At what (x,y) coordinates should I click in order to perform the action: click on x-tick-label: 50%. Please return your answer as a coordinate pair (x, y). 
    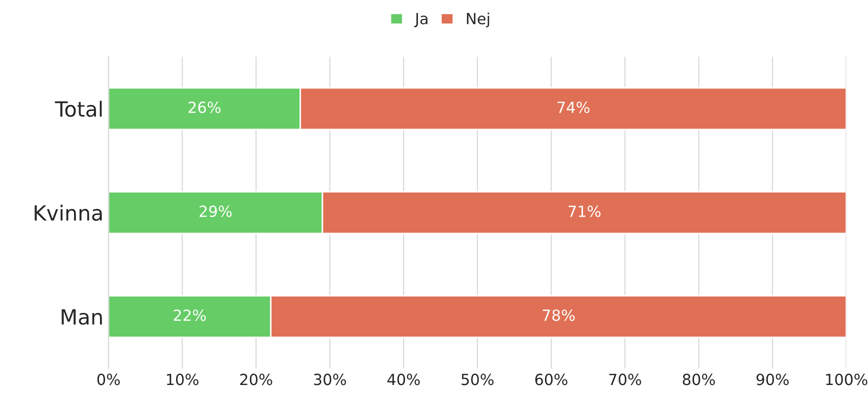
    Looking at the image, I should click on (478, 380).